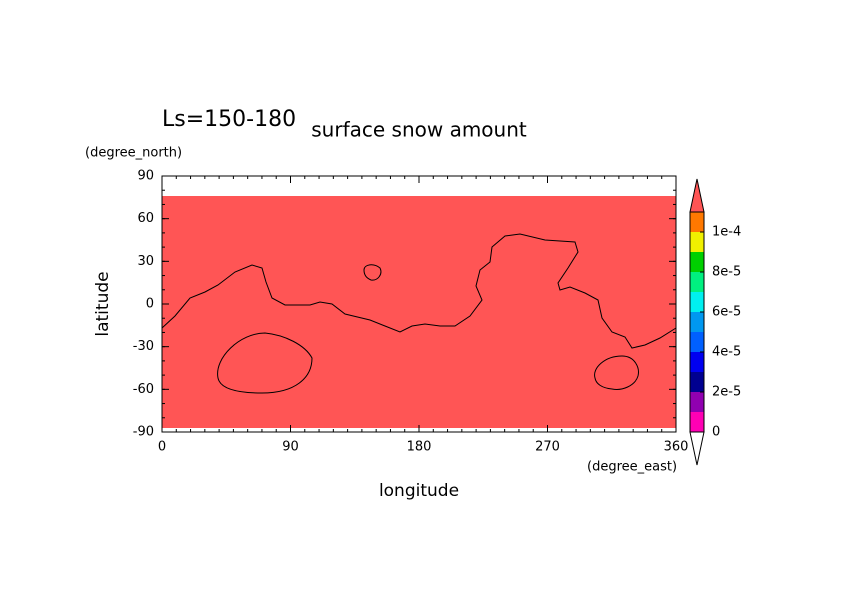  I want to click on x-units: (degree_east), so click(632, 467).